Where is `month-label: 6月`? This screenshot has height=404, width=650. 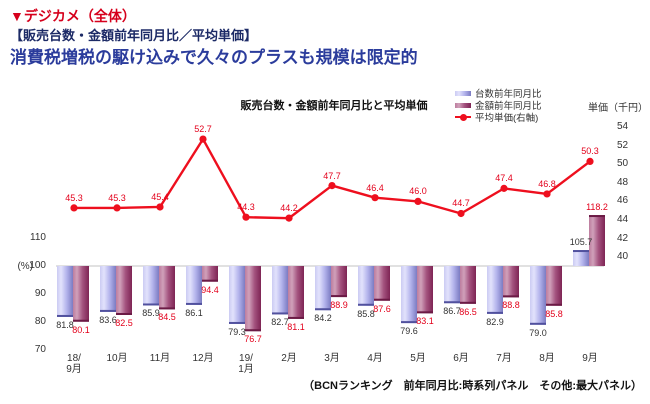
month-label: 6月 is located at coordinates (461, 358).